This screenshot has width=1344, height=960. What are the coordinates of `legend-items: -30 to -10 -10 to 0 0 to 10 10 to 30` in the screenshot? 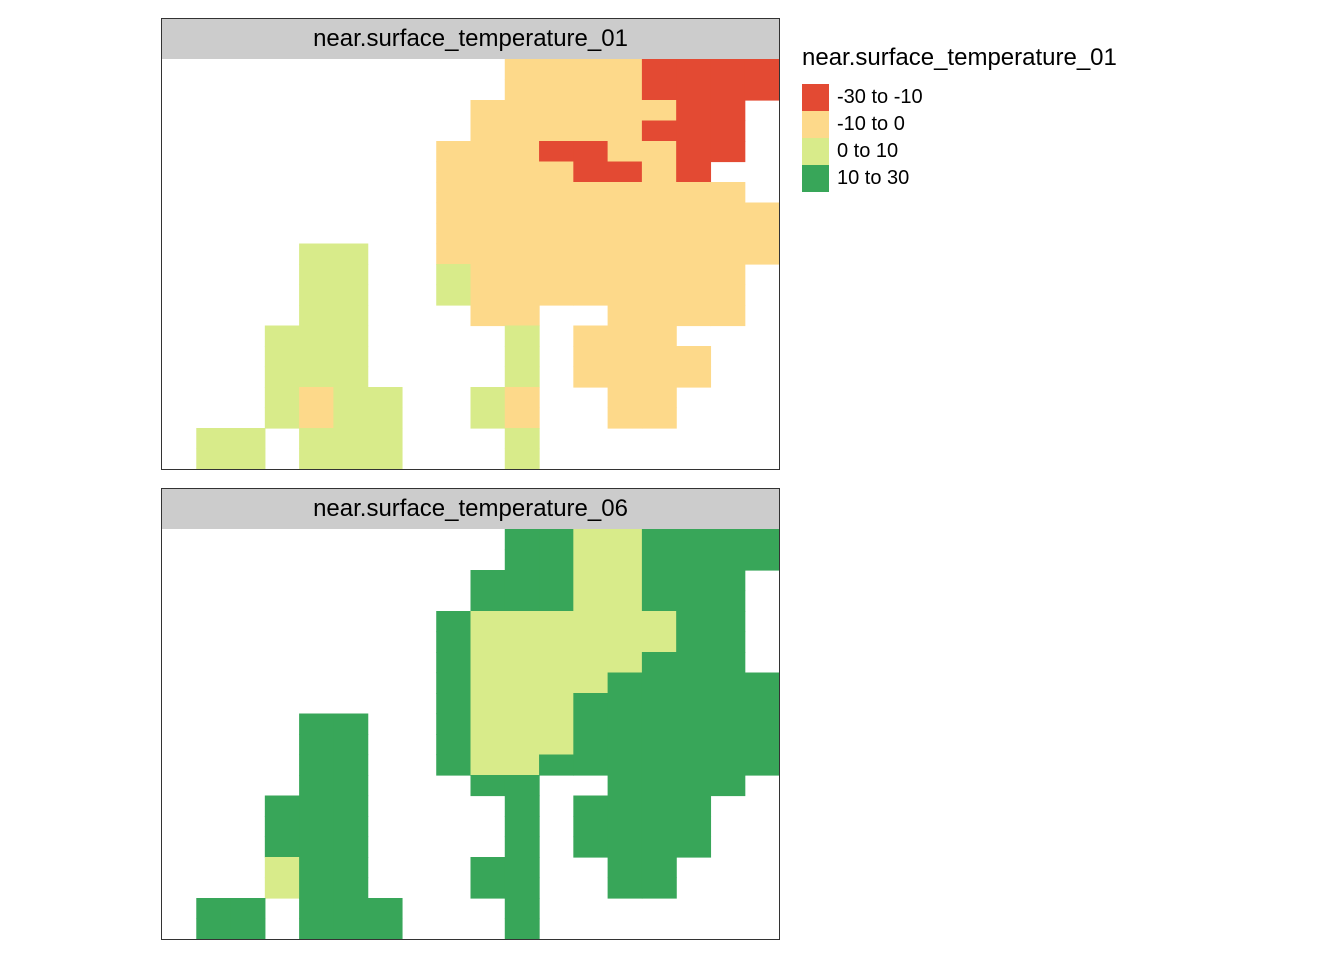 It's located at (959, 138).